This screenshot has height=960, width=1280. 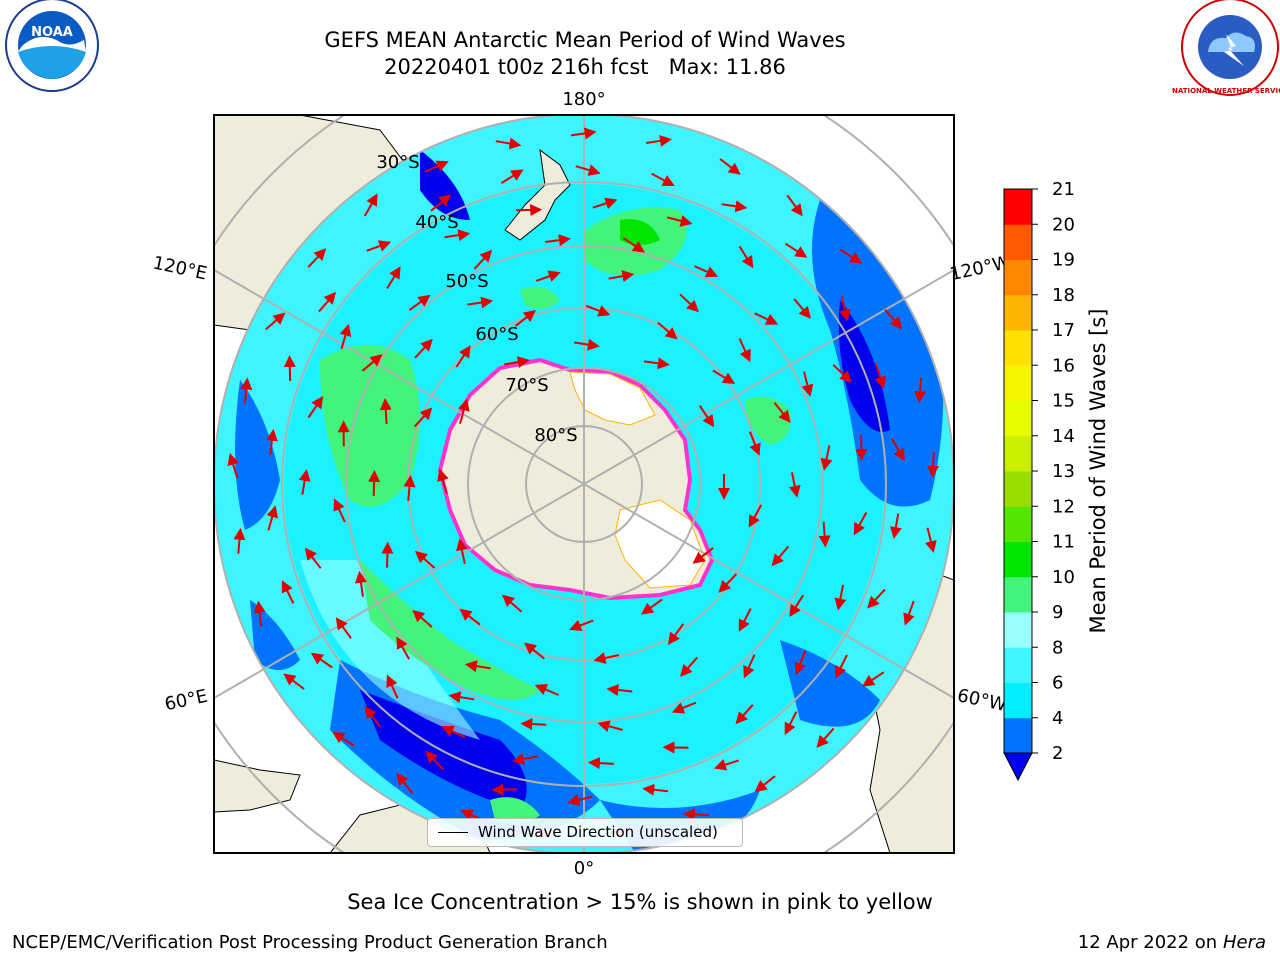 I want to click on map-subtitle: 20220401 t00z 216h fcst Max: 11.86, so click(x=585, y=67).